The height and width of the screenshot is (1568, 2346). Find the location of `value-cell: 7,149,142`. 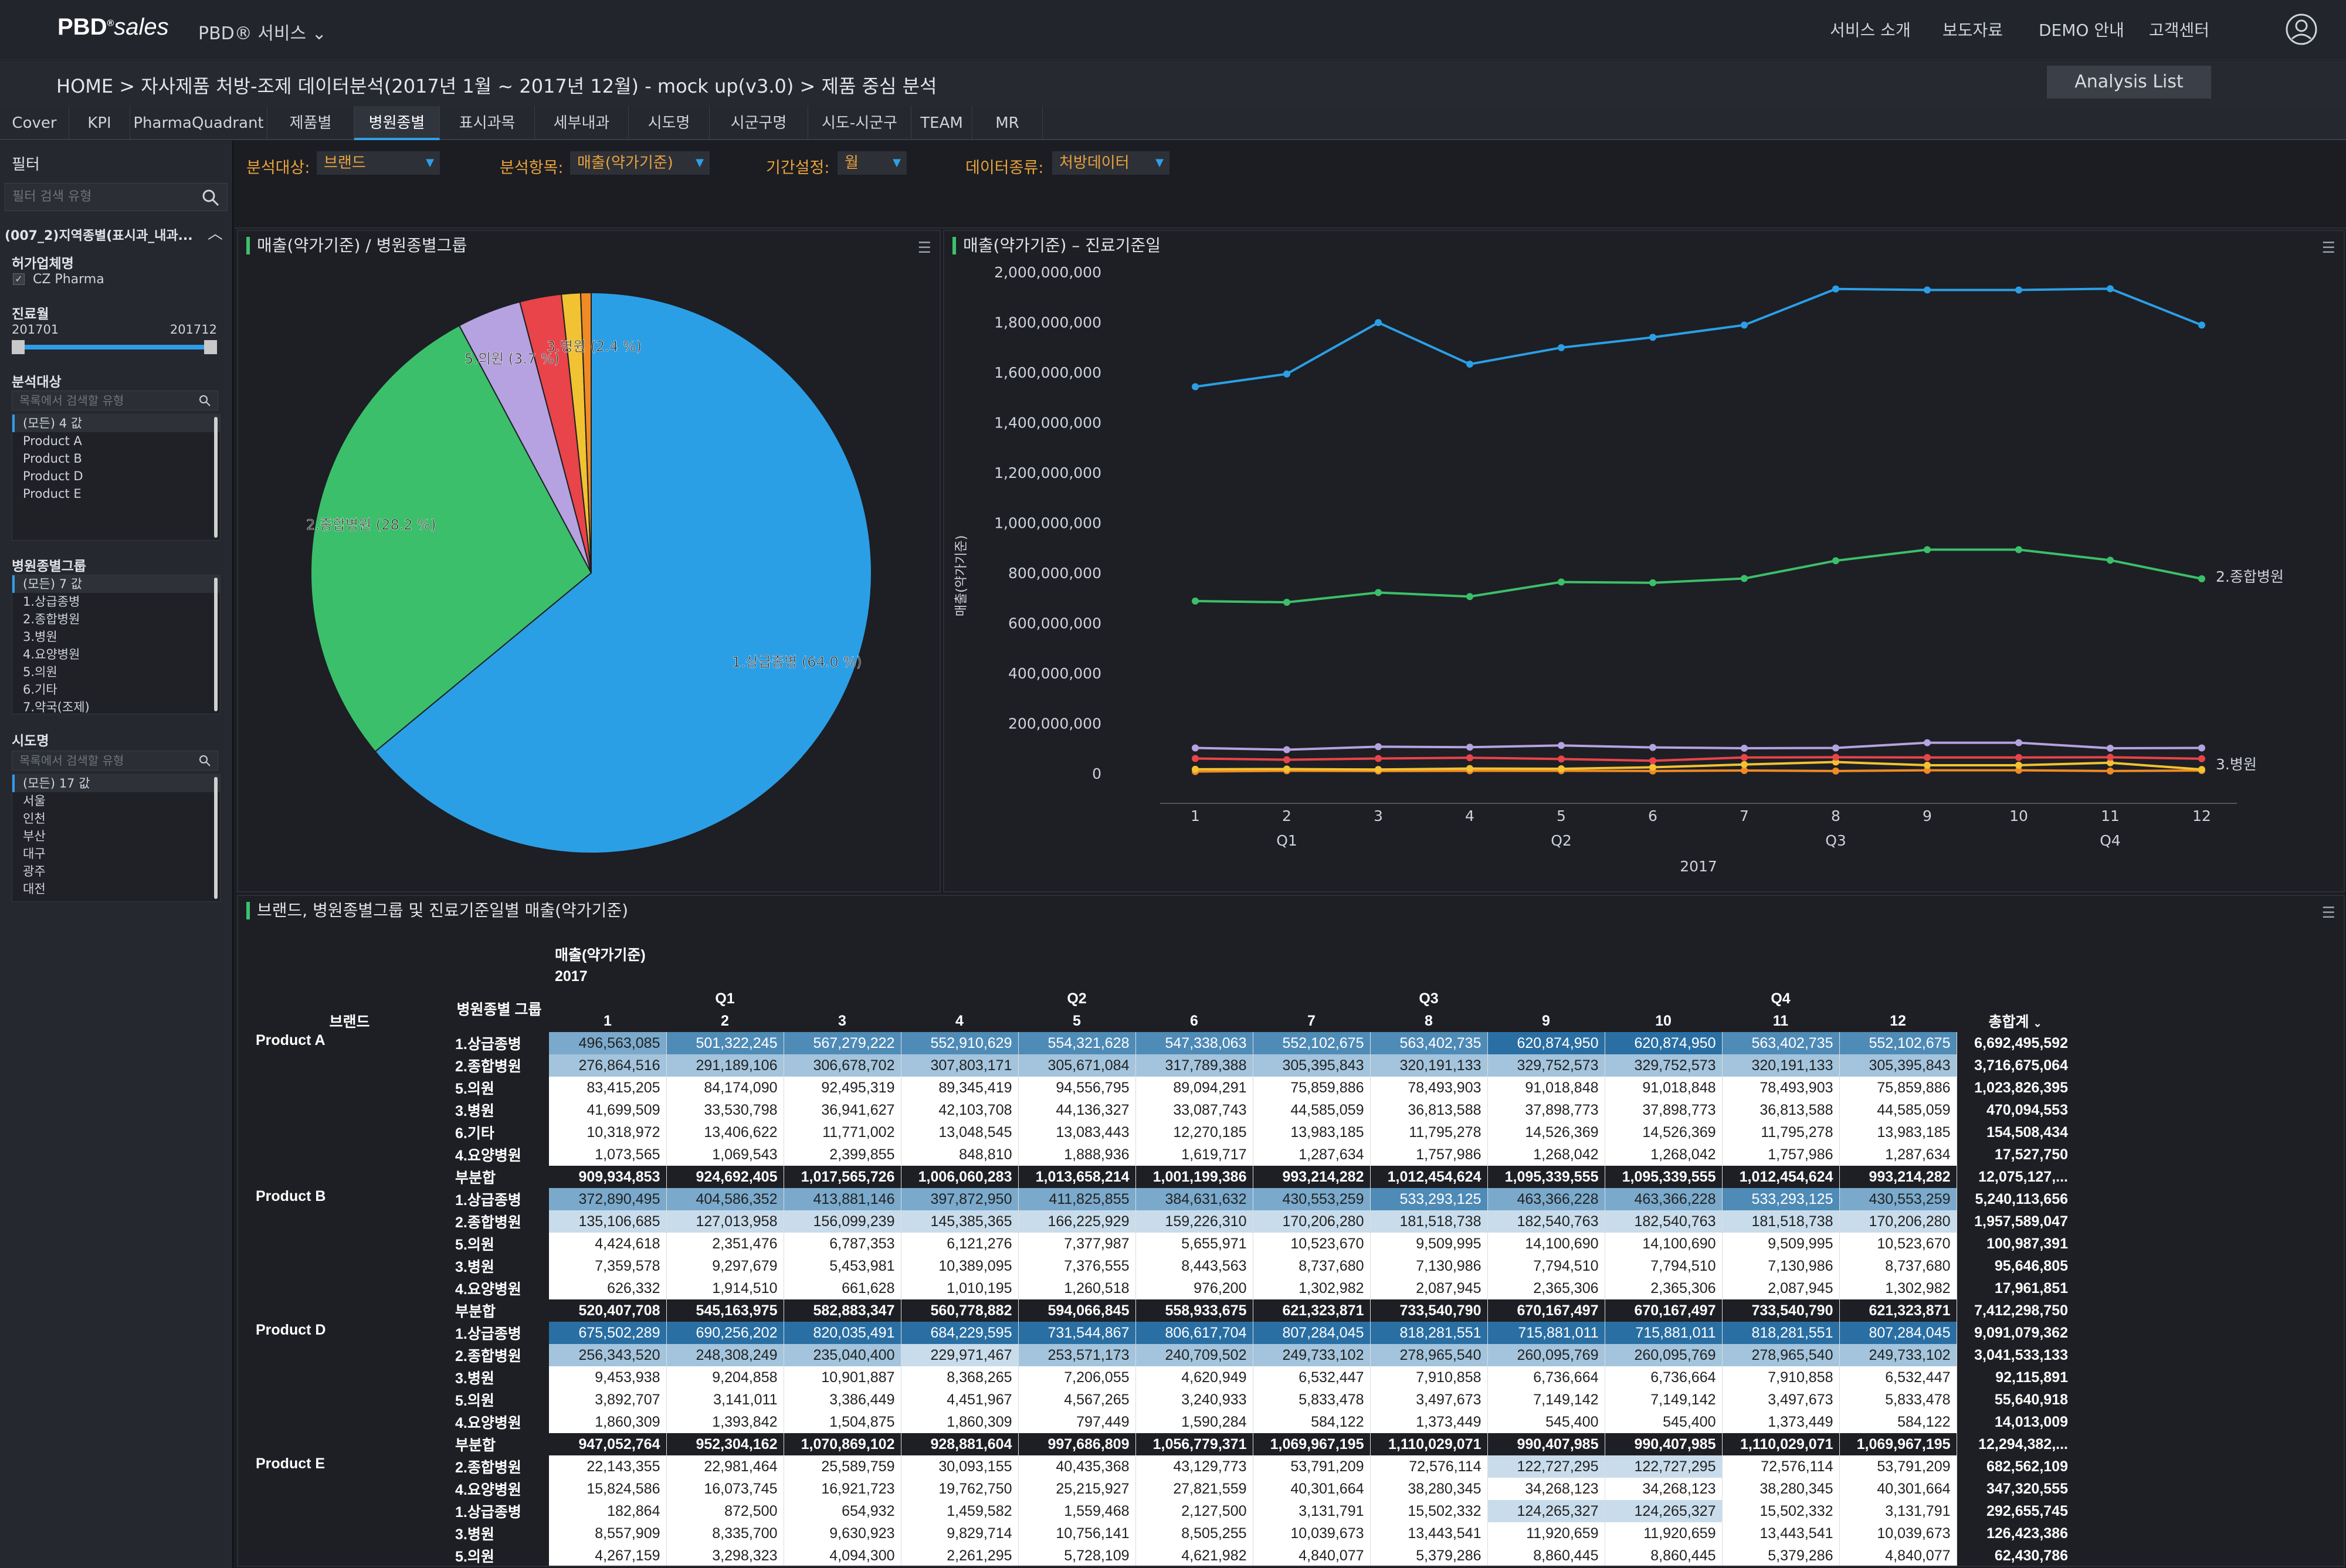

value-cell: 7,149,142 is located at coordinates (1664, 1400).